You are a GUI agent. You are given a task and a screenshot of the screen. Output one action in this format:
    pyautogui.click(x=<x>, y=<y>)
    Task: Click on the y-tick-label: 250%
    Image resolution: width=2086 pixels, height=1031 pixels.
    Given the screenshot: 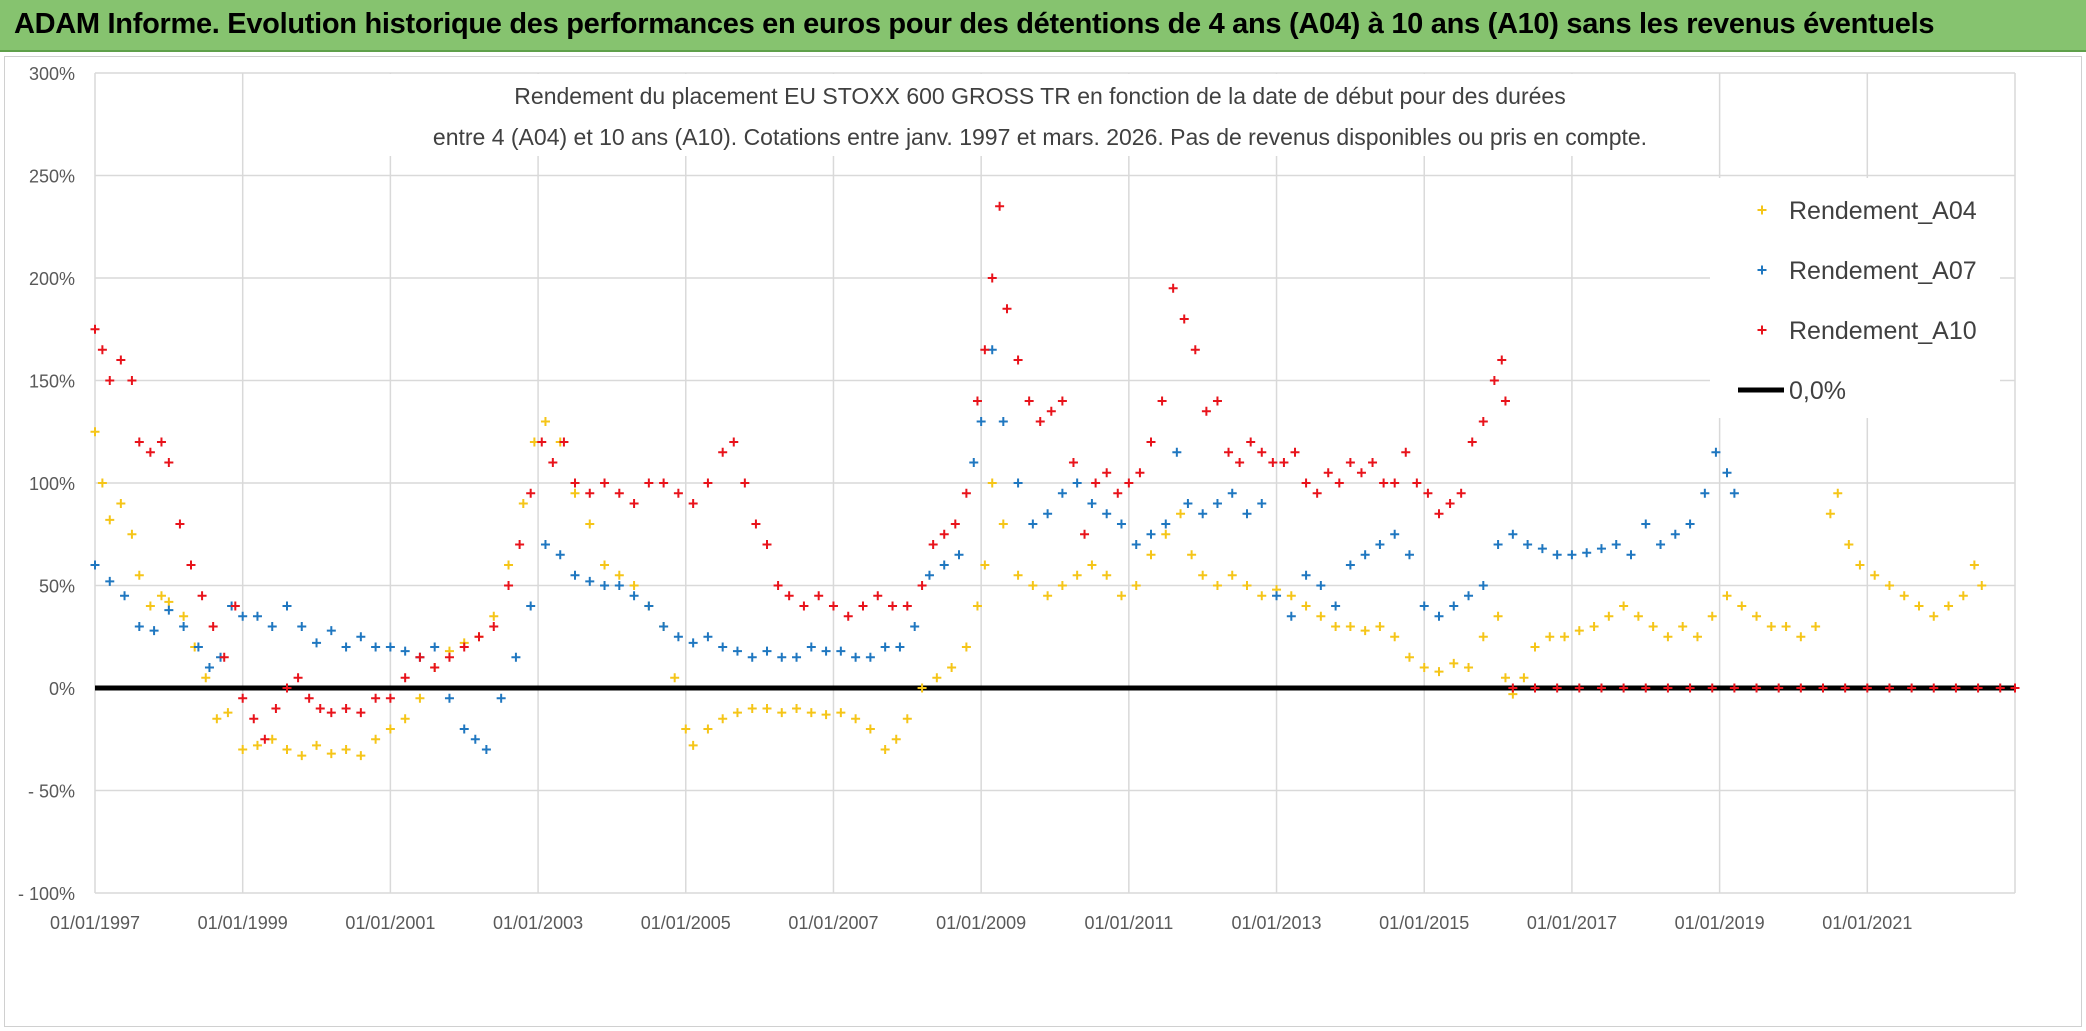 What is the action you would take?
    pyautogui.click(x=52, y=177)
    